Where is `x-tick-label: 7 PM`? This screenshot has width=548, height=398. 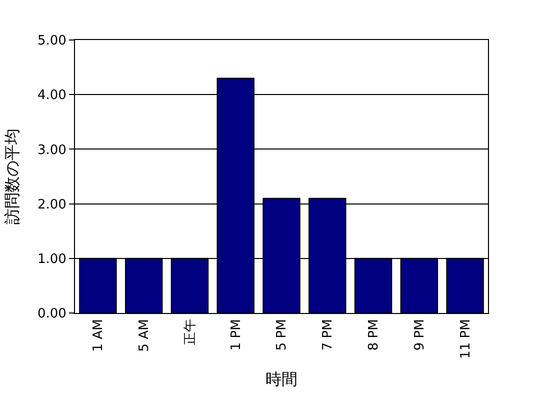 x-tick-label: 7 PM is located at coordinates (328, 335).